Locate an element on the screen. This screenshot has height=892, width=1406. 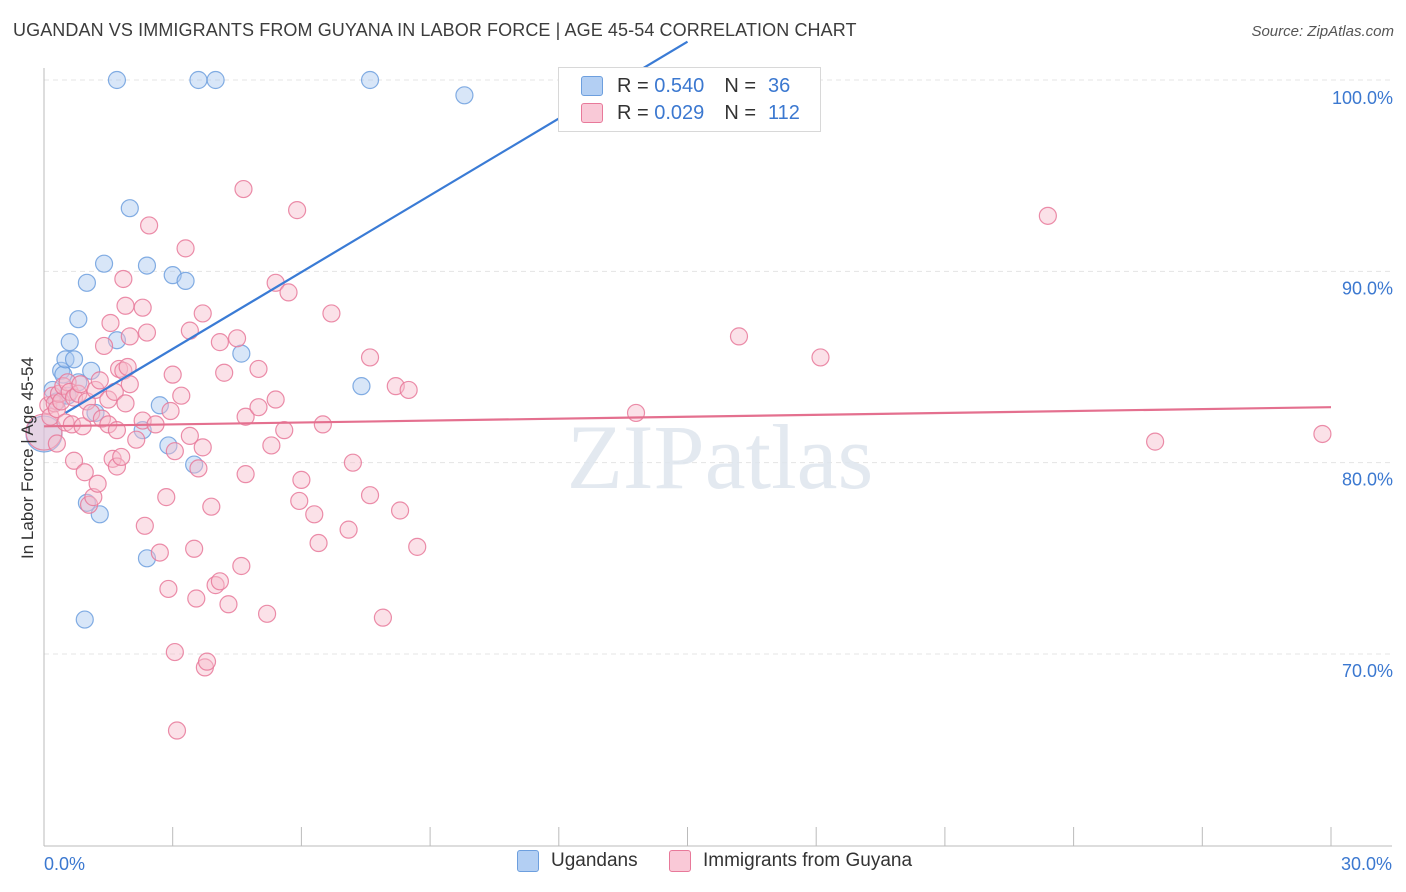
legend-label-ugandans: Ugandans is located at coordinates (594, 860).